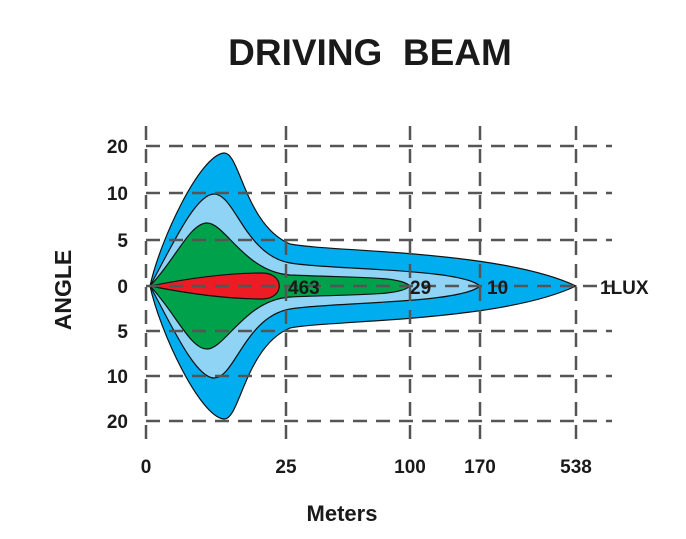 The width and height of the screenshot is (686, 539). What do you see at coordinates (480, 467) in the screenshot?
I see `x-tick-label: 170` at bounding box center [480, 467].